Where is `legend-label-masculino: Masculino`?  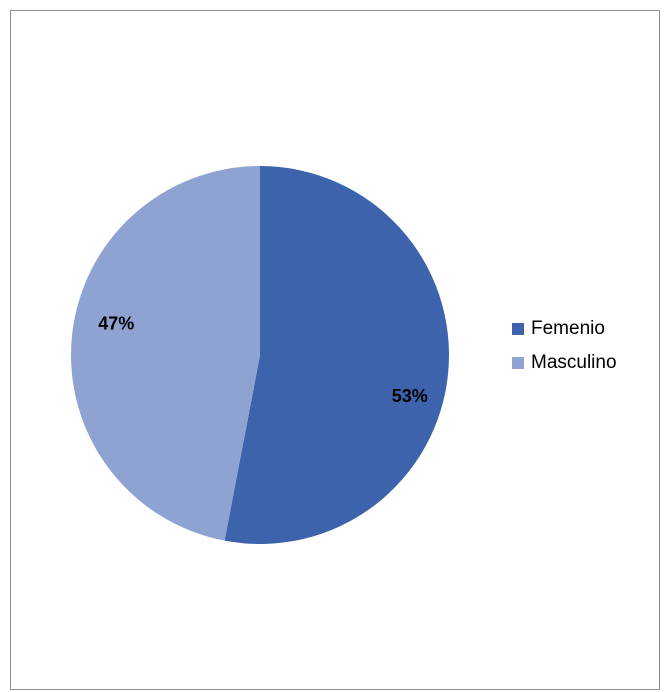
legend-label-masculino: Masculino is located at coordinates (574, 362).